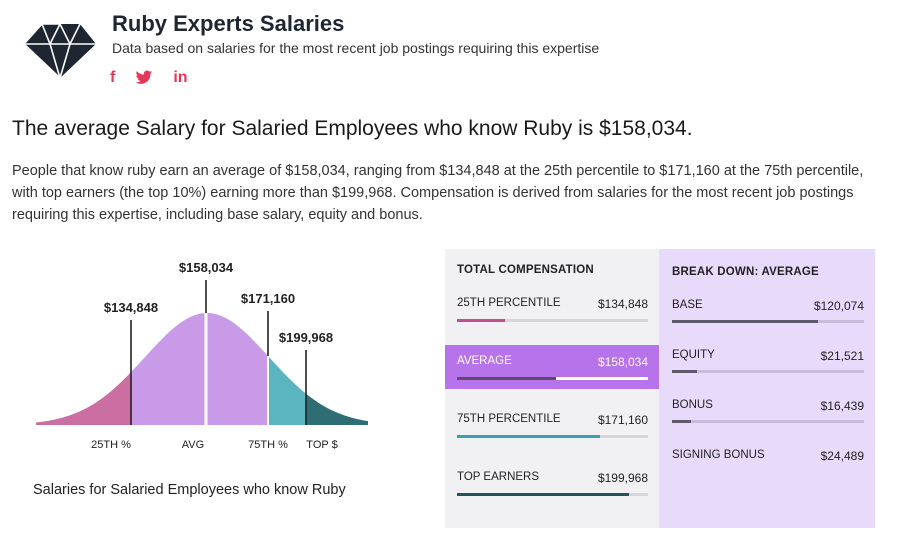 The image size is (897, 541). Describe the element at coordinates (838, 306) in the screenshot. I see `row-value: $120,074` at that location.